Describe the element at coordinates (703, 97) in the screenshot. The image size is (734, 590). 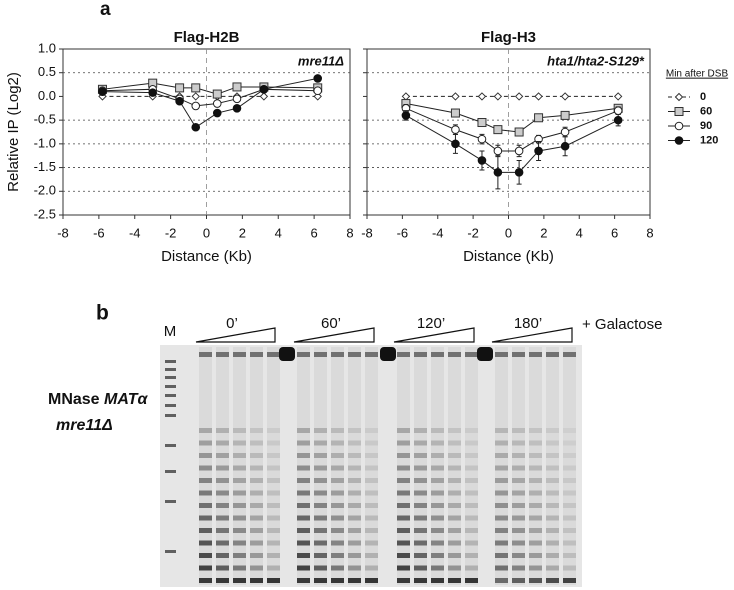
I see `legend-label: 0` at that location.